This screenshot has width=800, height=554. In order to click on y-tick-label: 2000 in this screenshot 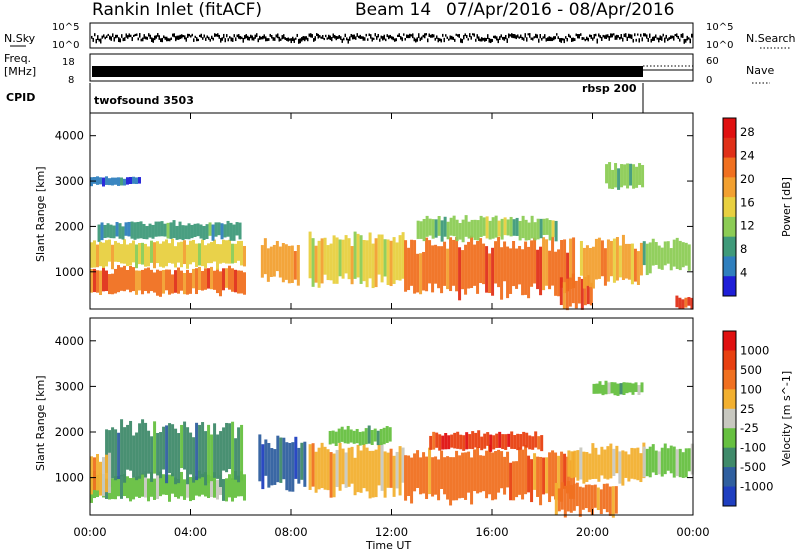, I will do `click(69, 226)`.